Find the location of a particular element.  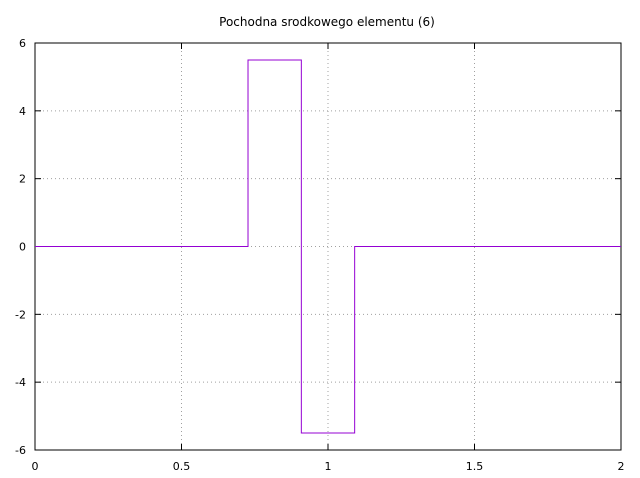

x-tick-label: 0 is located at coordinates (35, 466).